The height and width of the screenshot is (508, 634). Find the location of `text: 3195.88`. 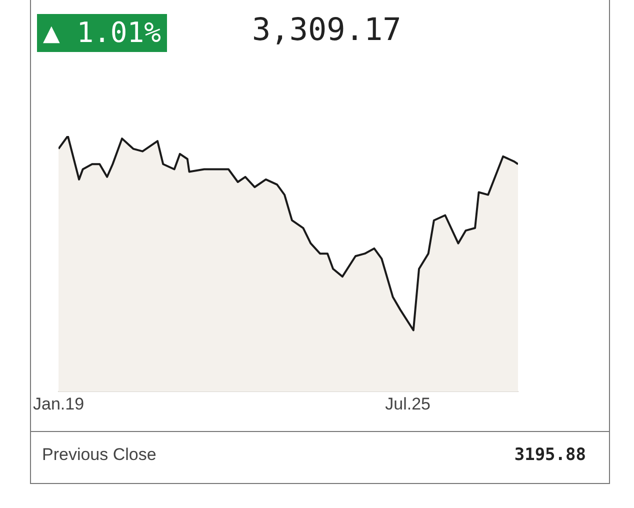

text: 3195.88 is located at coordinates (550, 455).